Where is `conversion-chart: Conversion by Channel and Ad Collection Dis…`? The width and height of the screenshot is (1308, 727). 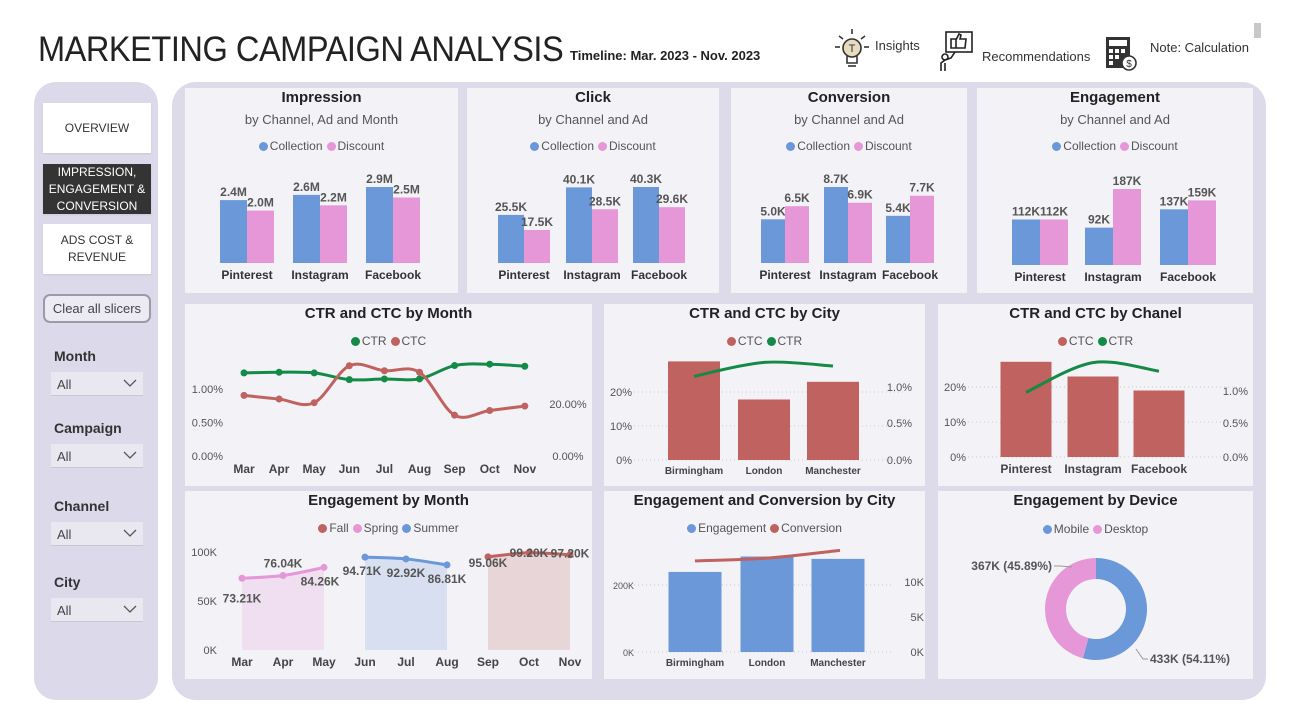 conversion-chart: Conversion by Channel and Ad Collection Dis… is located at coordinates (849, 190).